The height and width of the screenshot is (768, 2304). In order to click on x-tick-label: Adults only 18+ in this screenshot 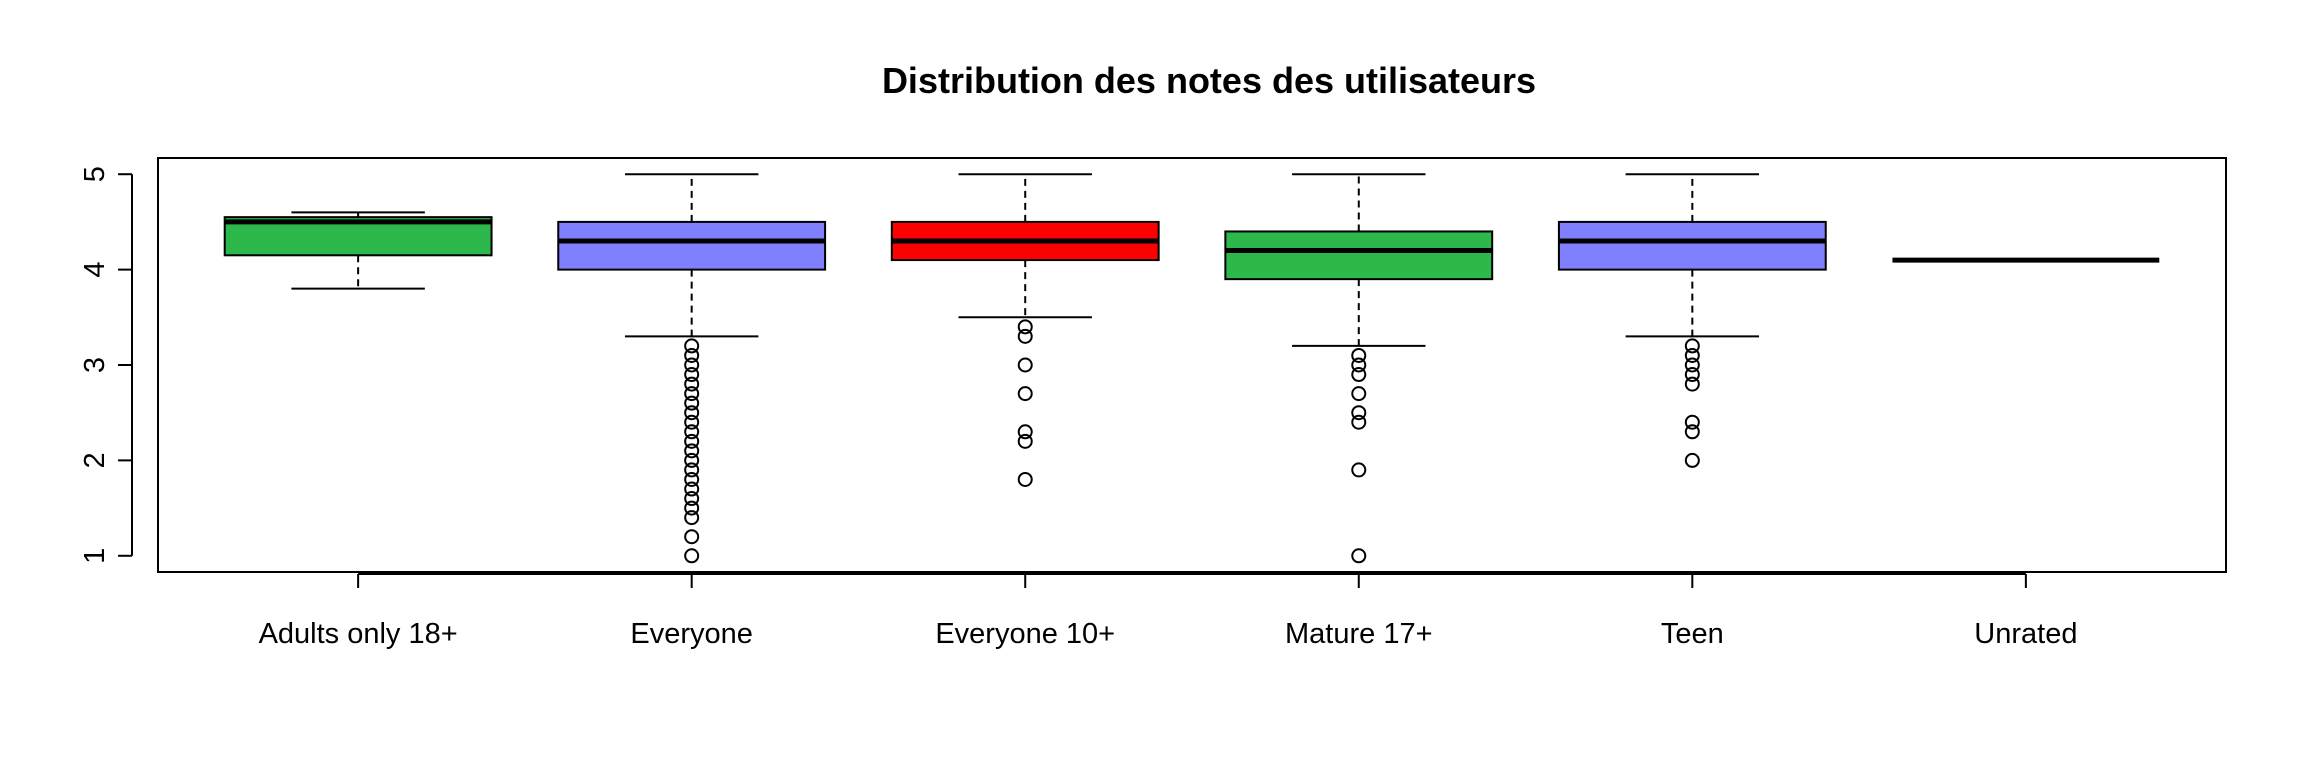, I will do `click(358, 634)`.